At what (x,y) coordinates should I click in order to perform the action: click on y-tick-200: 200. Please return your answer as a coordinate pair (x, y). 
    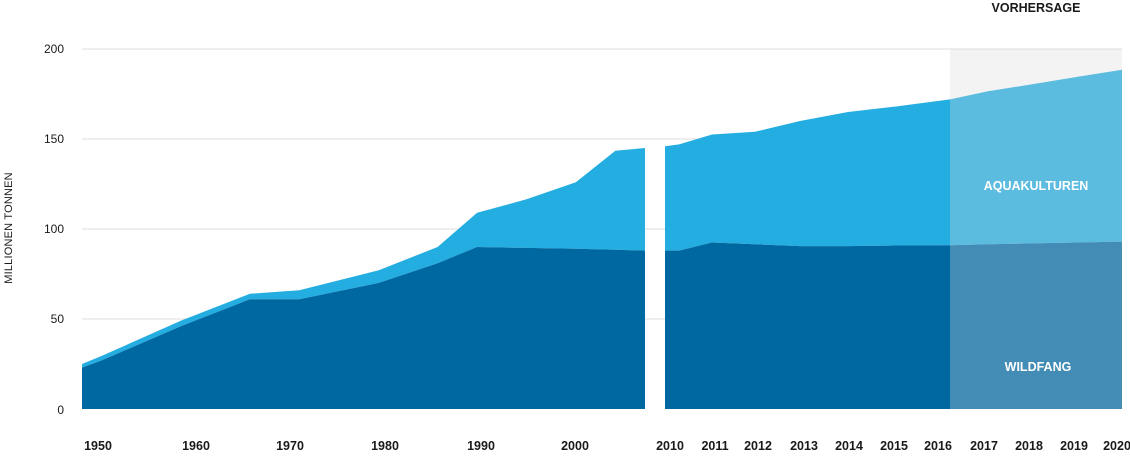
    Looking at the image, I should click on (54, 49).